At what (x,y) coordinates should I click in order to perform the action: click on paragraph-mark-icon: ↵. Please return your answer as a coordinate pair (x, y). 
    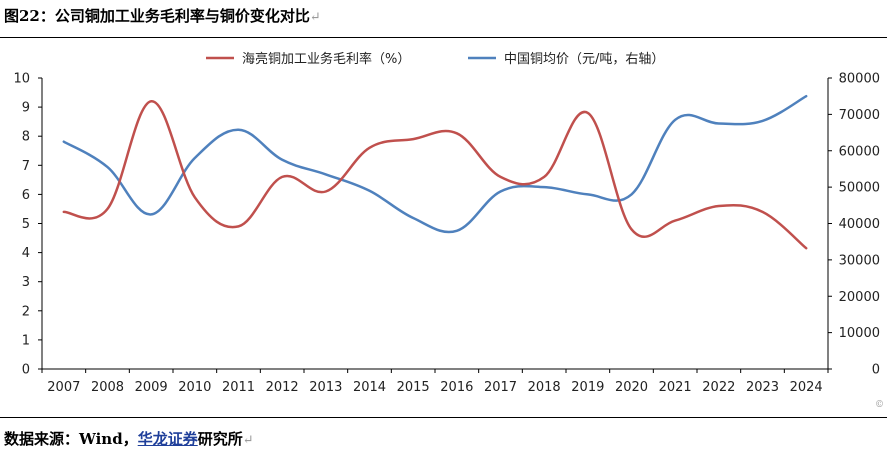
    Looking at the image, I should click on (315, 17).